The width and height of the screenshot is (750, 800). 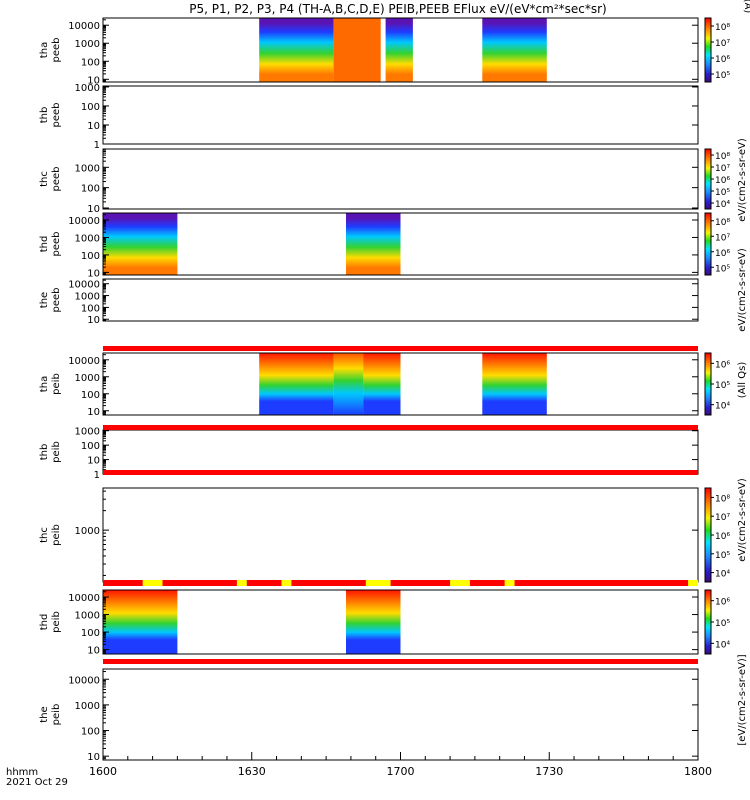 I want to click on colorbar-axis-label: eV/(cm2-s-sr-eV), so click(x=742, y=290).